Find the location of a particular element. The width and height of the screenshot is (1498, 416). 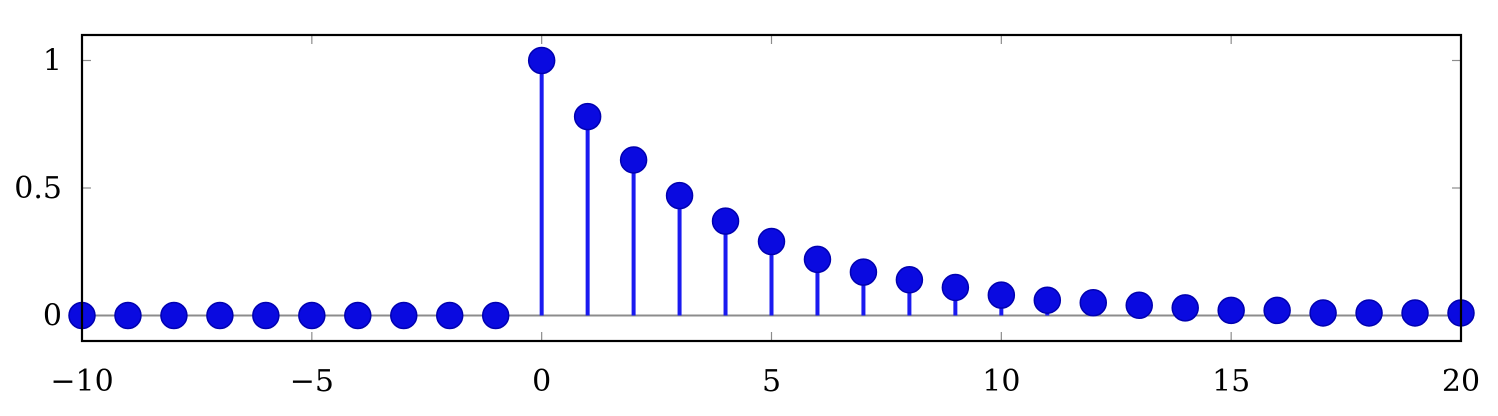

x-tick-label: −5 is located at coordinates (312, 381).